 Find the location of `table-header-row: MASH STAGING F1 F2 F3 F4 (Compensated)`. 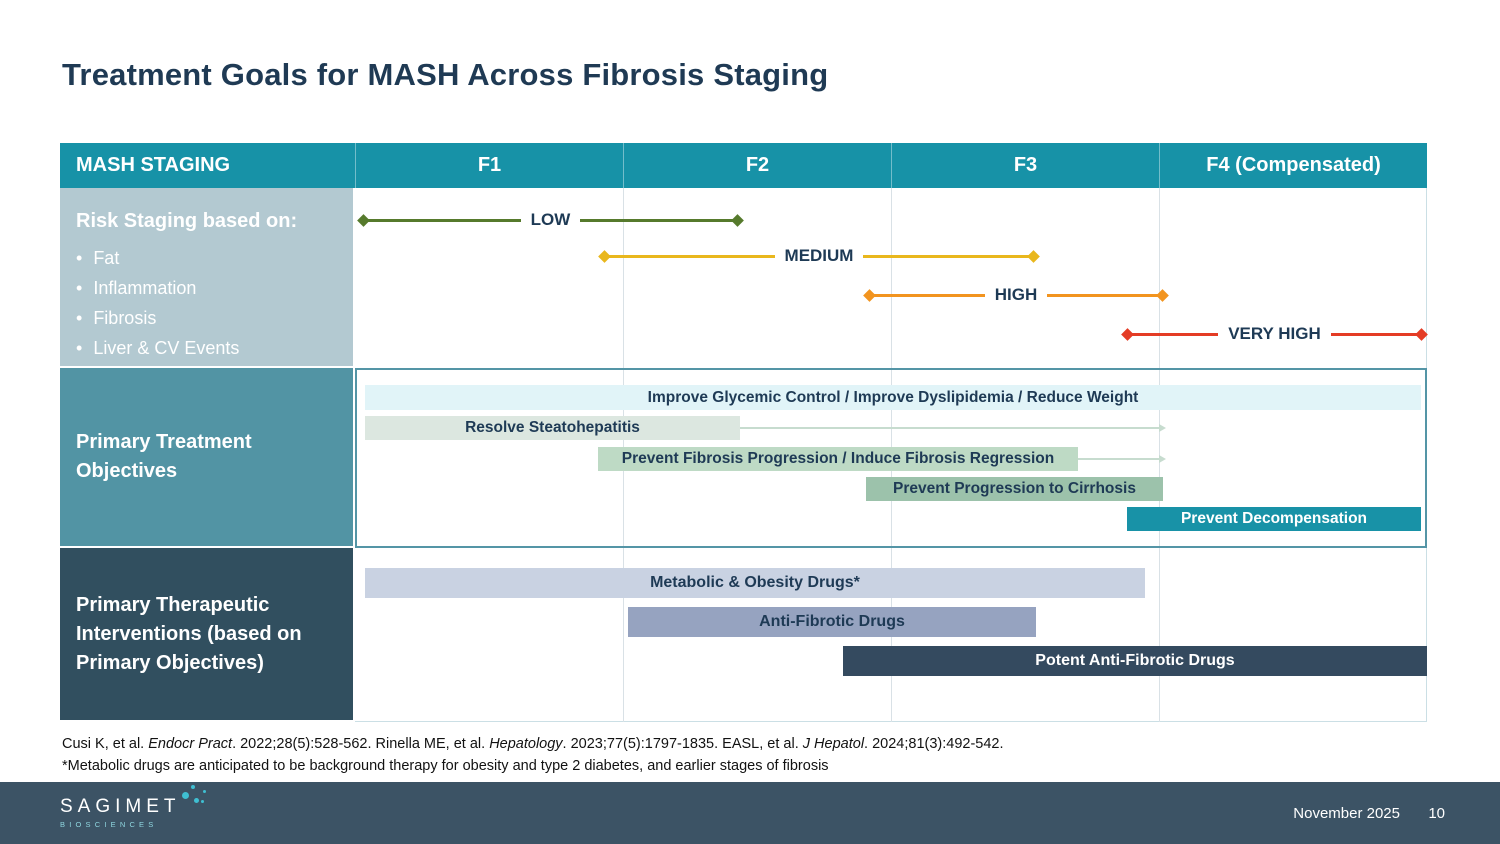

table-header-row: MASH STAGING F1 F2 F3 F4 (Compensated) is located at coordinates (743, 165).